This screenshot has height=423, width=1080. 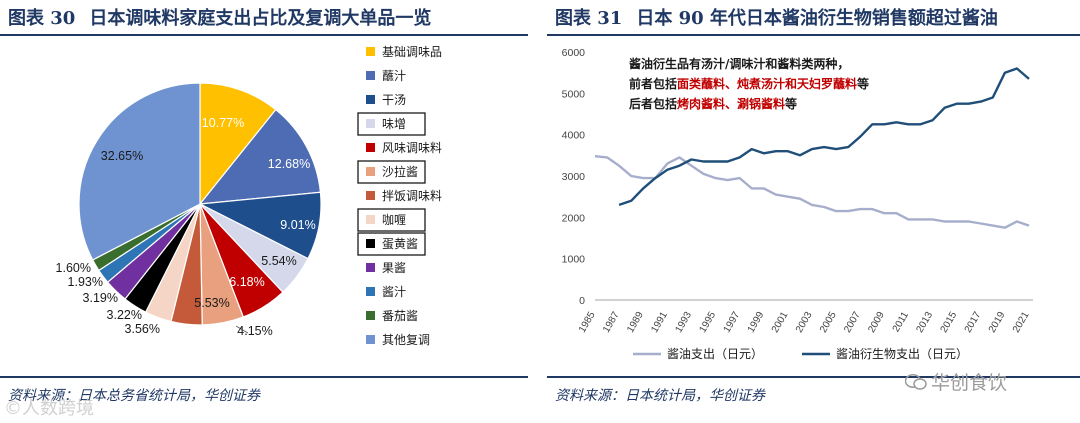 What do you see at coordinates (813, 377) in the screenshot?
I see `right-source-rule` at bounding box center [813, 377].